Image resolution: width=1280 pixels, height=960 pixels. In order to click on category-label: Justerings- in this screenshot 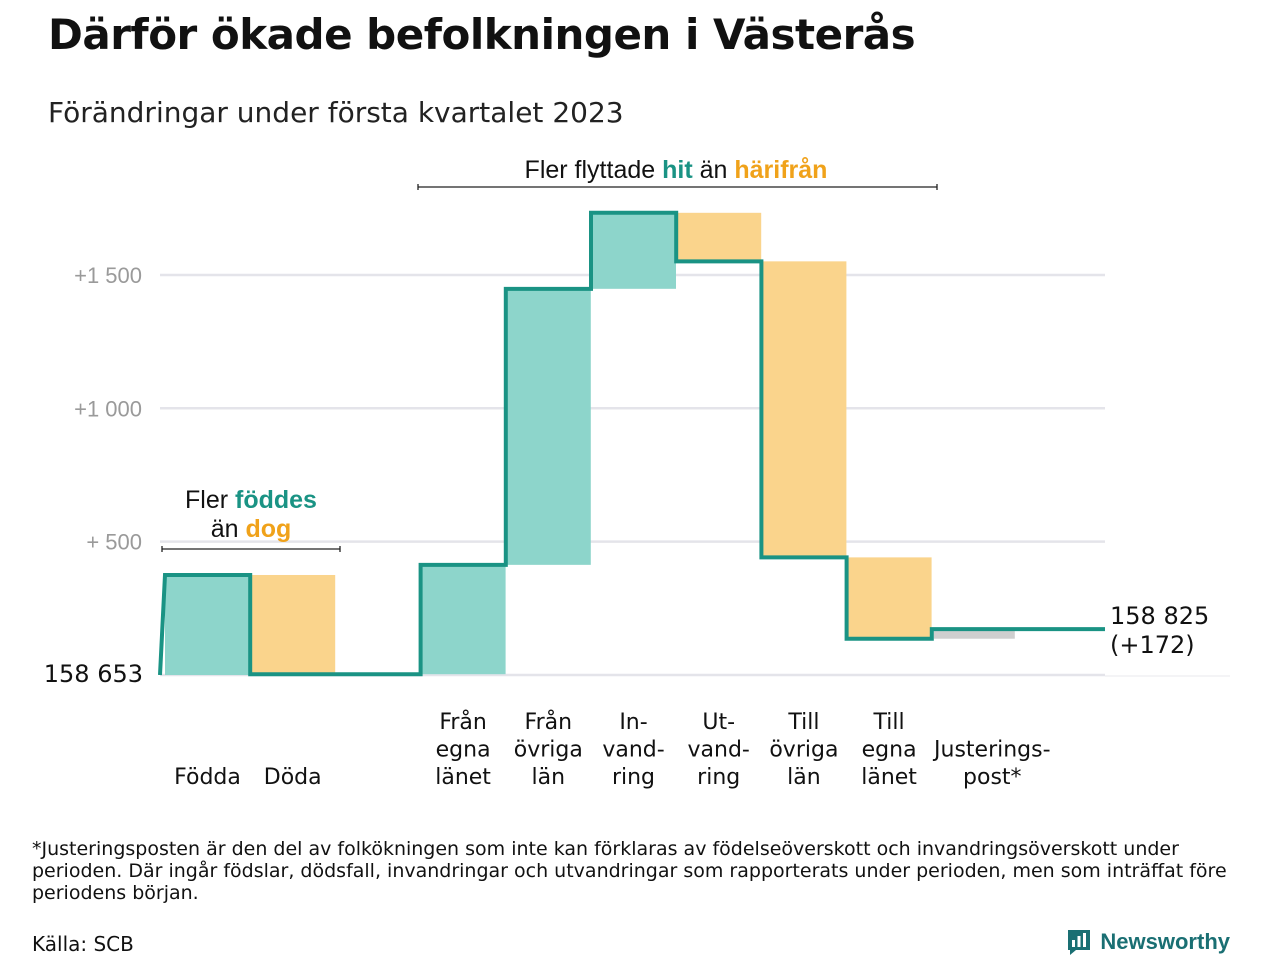, I will do `click(991, 750)`.